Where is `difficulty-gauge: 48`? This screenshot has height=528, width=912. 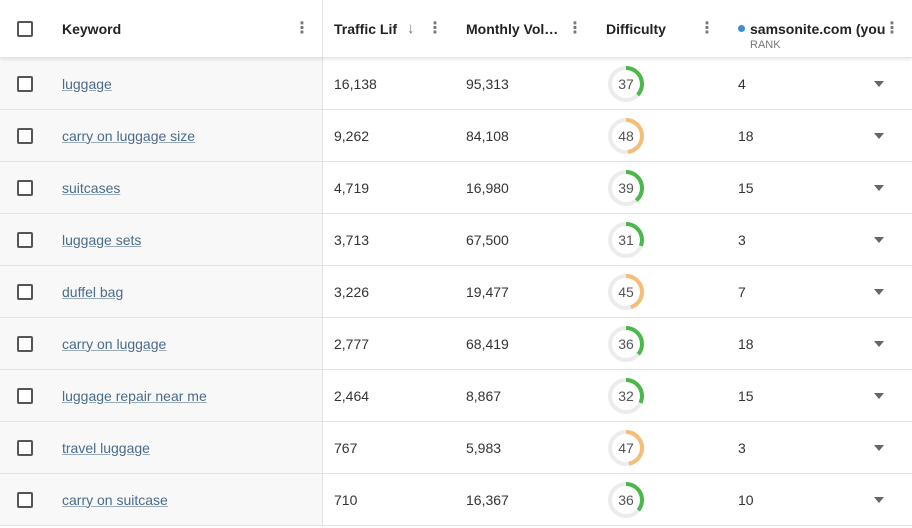 difficulty-gauge: 48 is located at coordinates (626, 136).